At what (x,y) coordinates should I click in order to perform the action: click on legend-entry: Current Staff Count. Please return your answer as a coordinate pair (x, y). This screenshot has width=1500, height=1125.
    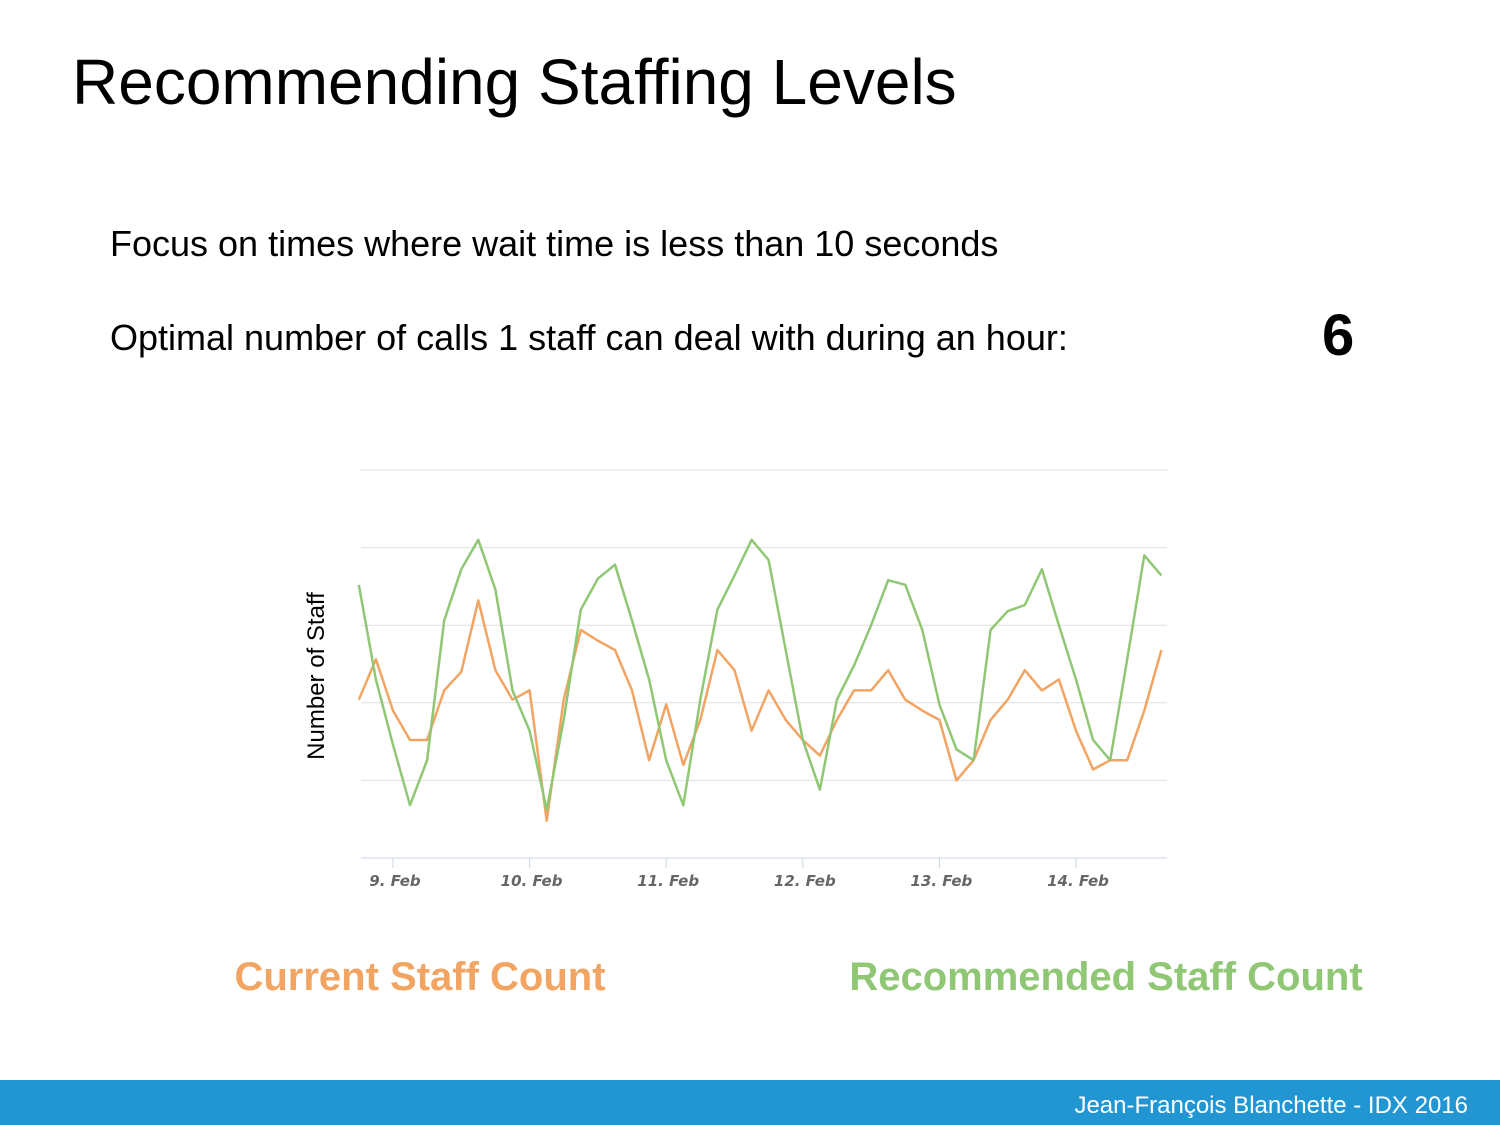
    Looking at the image, I should click on (419, 977).